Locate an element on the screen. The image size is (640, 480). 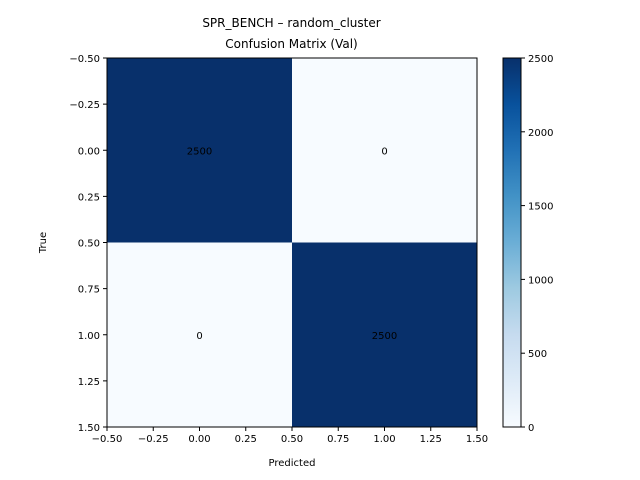
x-tick-label: 0.75 is located at coordinates (338, 439).